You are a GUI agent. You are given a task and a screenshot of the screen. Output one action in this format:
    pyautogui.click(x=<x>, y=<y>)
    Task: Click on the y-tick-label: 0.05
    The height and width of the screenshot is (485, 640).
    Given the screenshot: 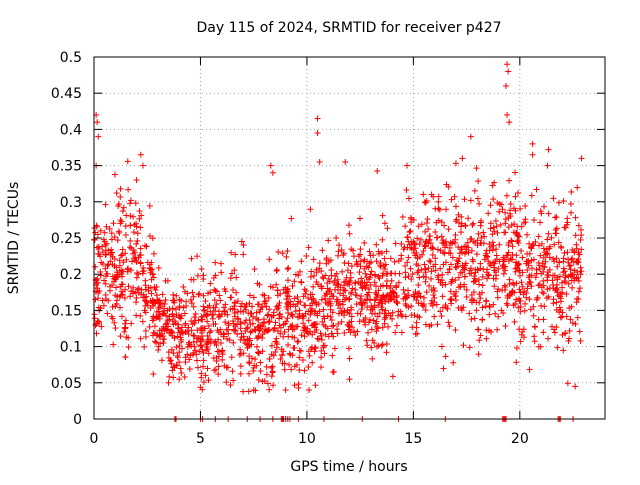 What is the action you would take?
    pyautogui.click(x=66, y=384)
    